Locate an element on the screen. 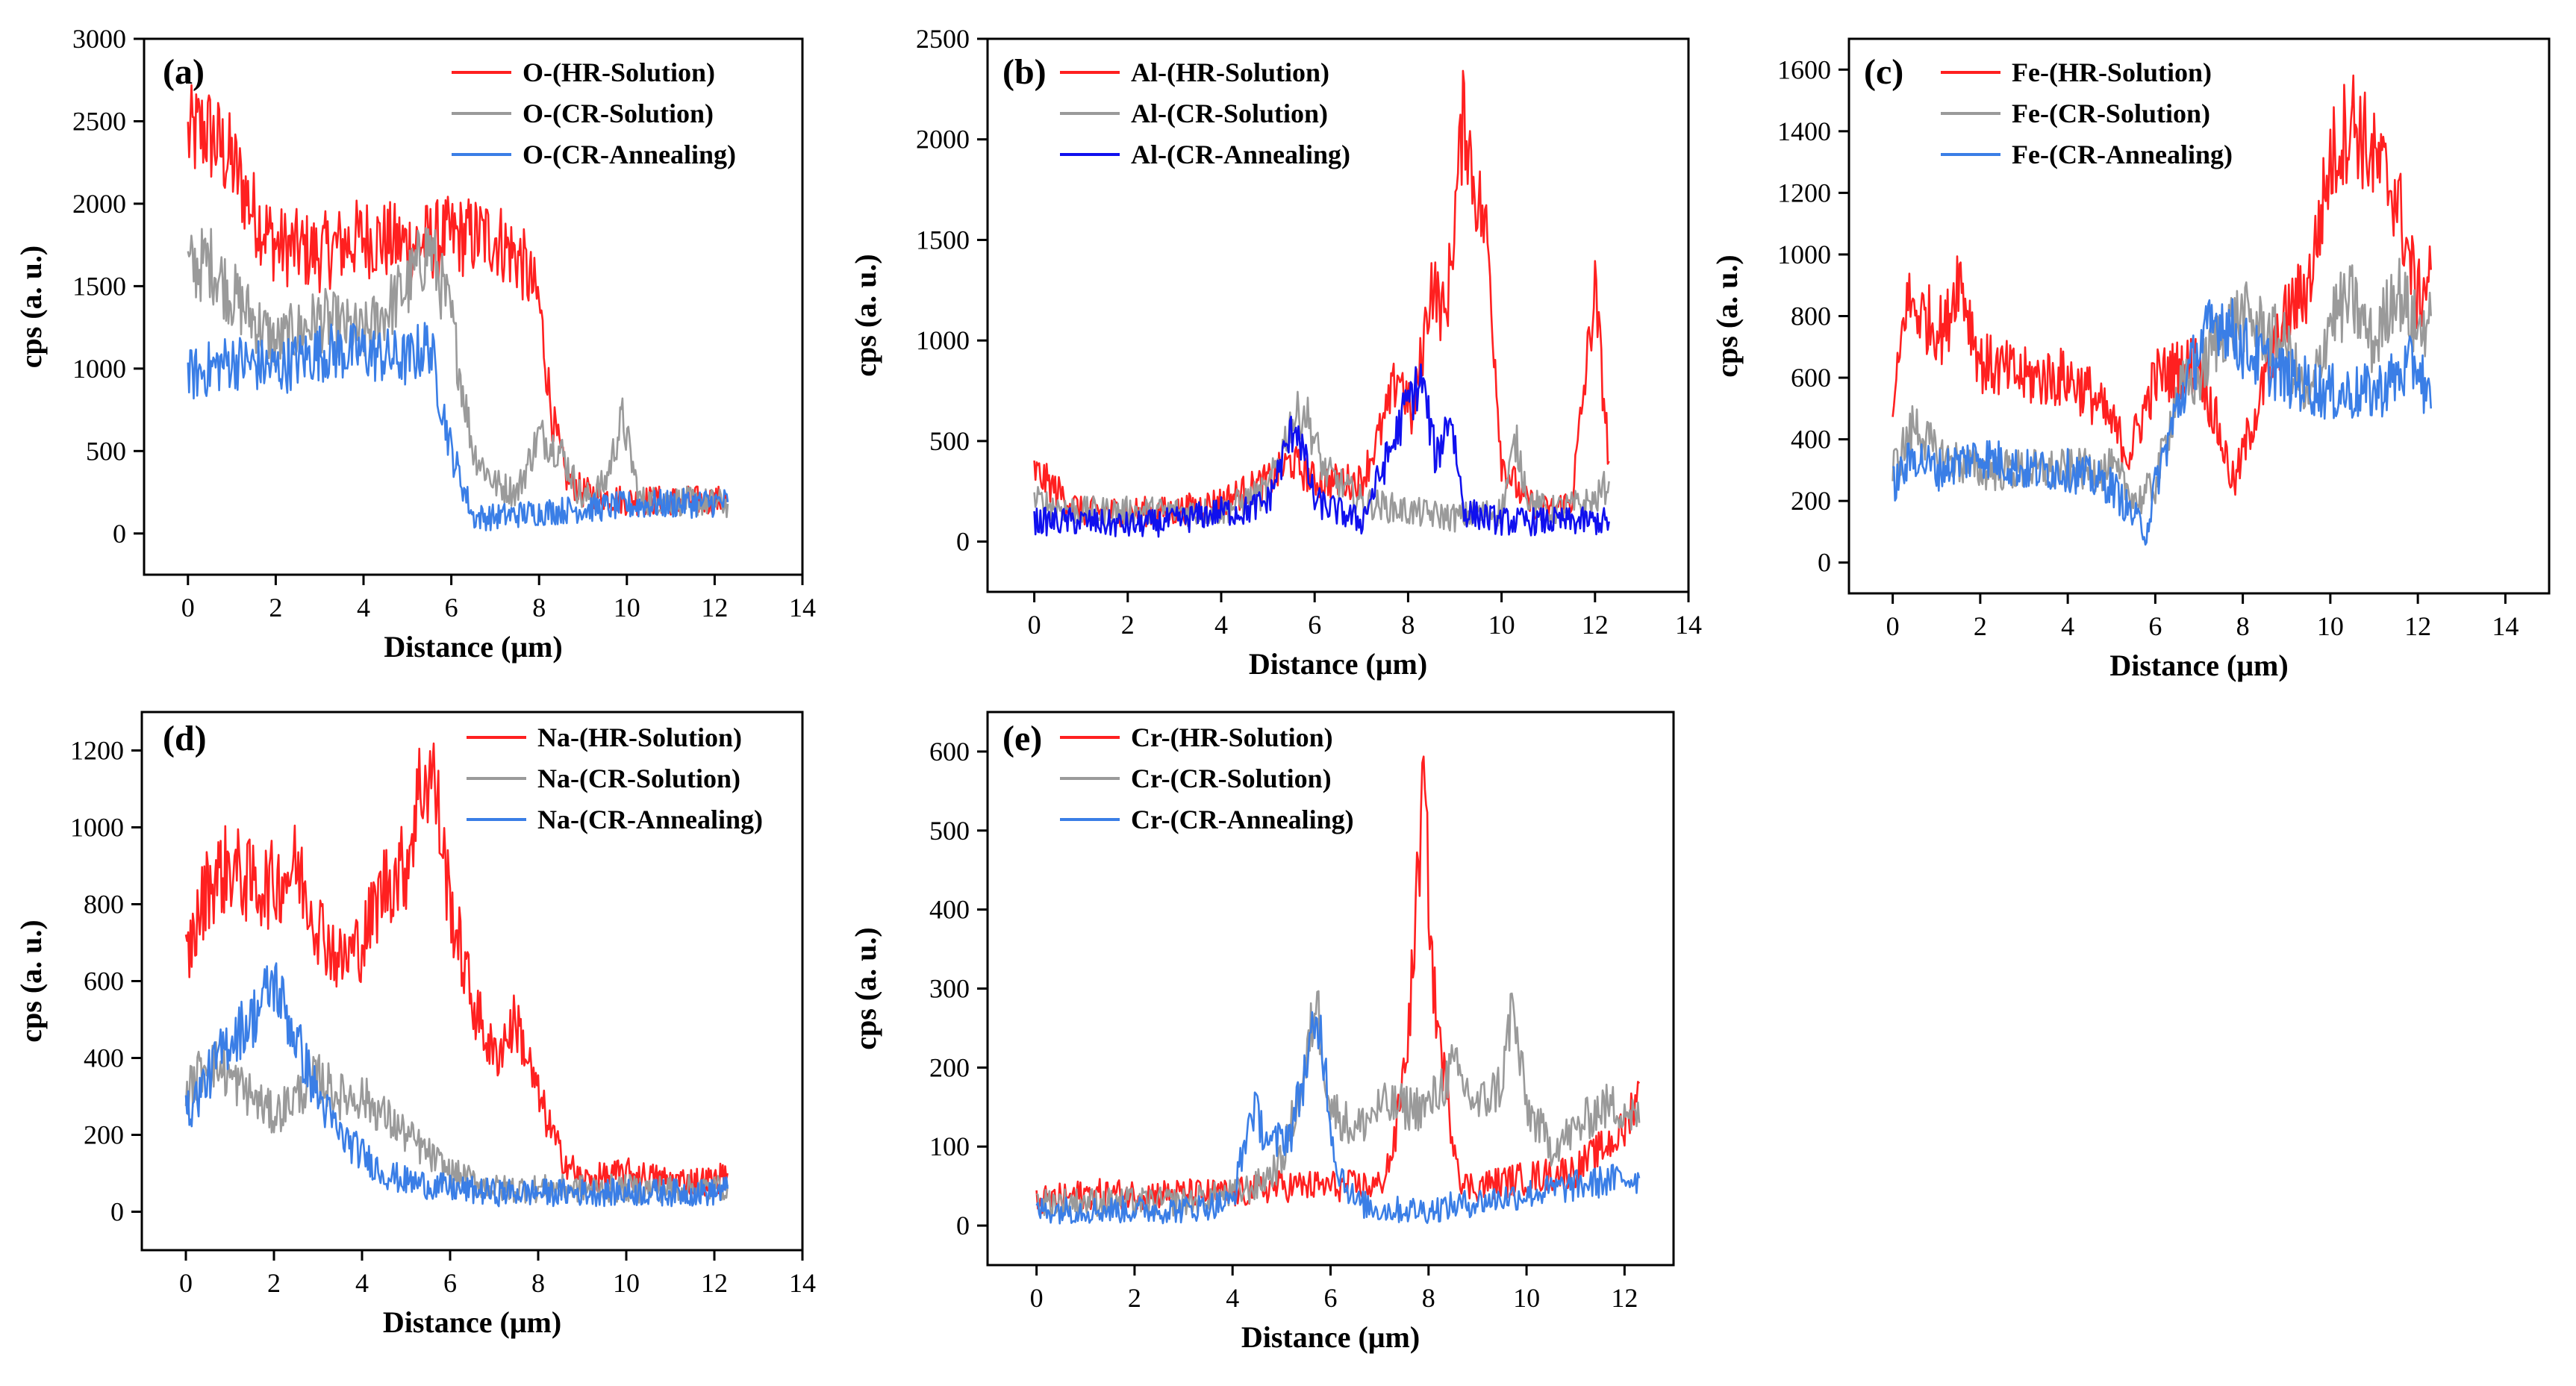 This screenshot has height=1386, width=2576. y-tick-label: 1400 is located at coordinates (1804, 131).